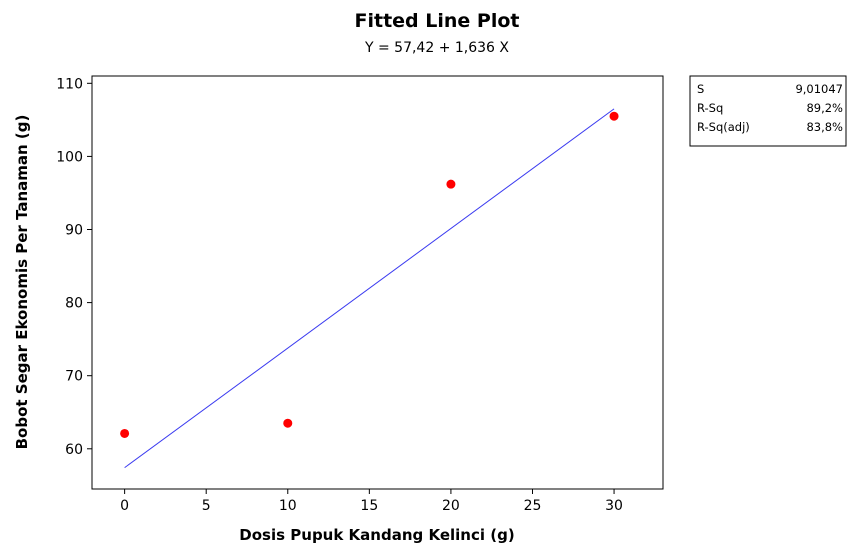 The height and width of the screenshot is (548, 848). I want to click on x-tick-label: 25, so click(533, 506).